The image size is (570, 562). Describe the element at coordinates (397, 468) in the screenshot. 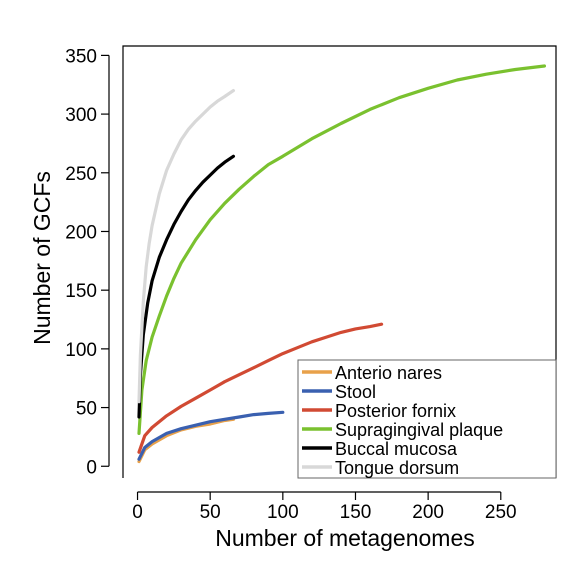

I see `legend-label-5: Tongue dorsum` at that location.